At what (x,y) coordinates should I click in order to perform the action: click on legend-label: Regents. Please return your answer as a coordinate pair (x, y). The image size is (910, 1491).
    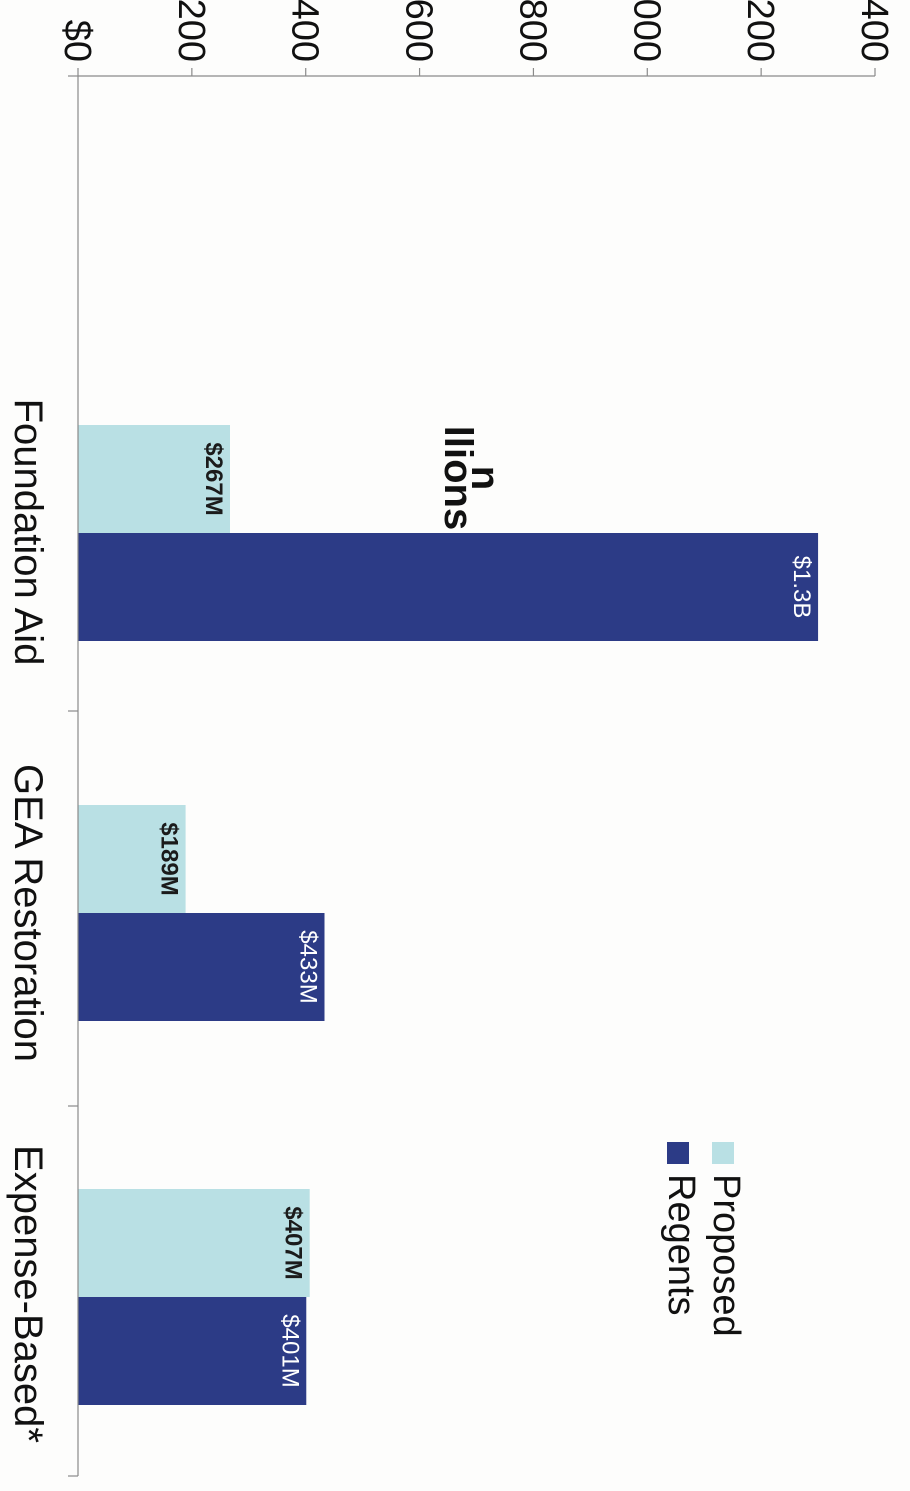
    Looking at the image, I should click on (681, 1245).